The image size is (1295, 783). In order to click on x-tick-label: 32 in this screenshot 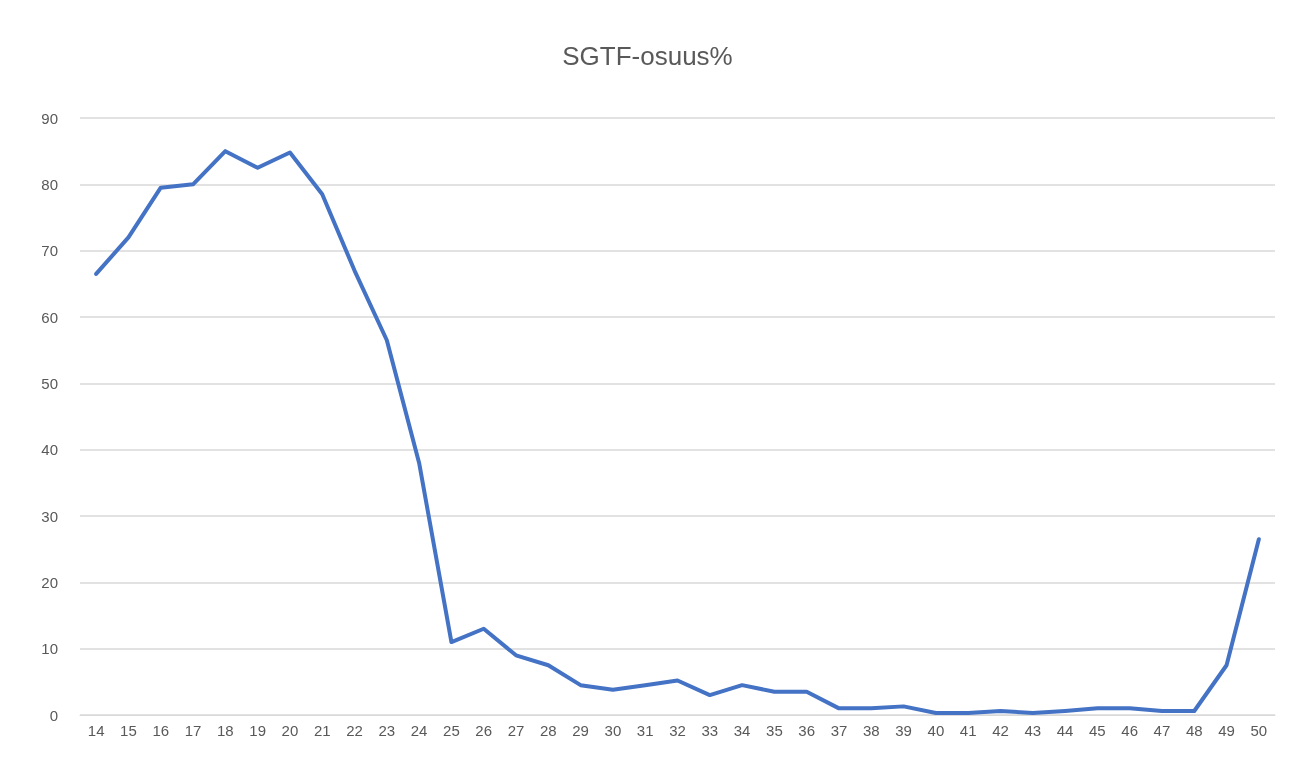, I will do `click(677, 730)`.